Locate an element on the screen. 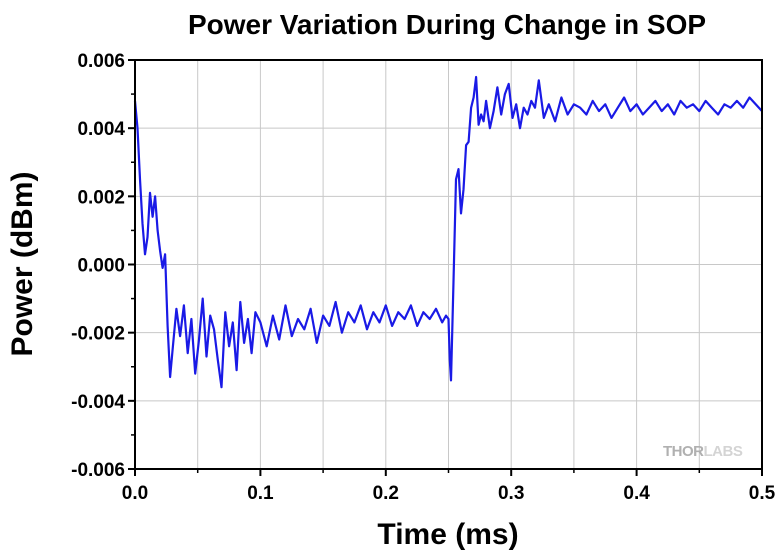 This screenshot has width=780, height=555. y-tick-labels: -0.006 -0.004 -0.002 0.000 0.002 0.004 0.006 is located at coordinates (98, 266).